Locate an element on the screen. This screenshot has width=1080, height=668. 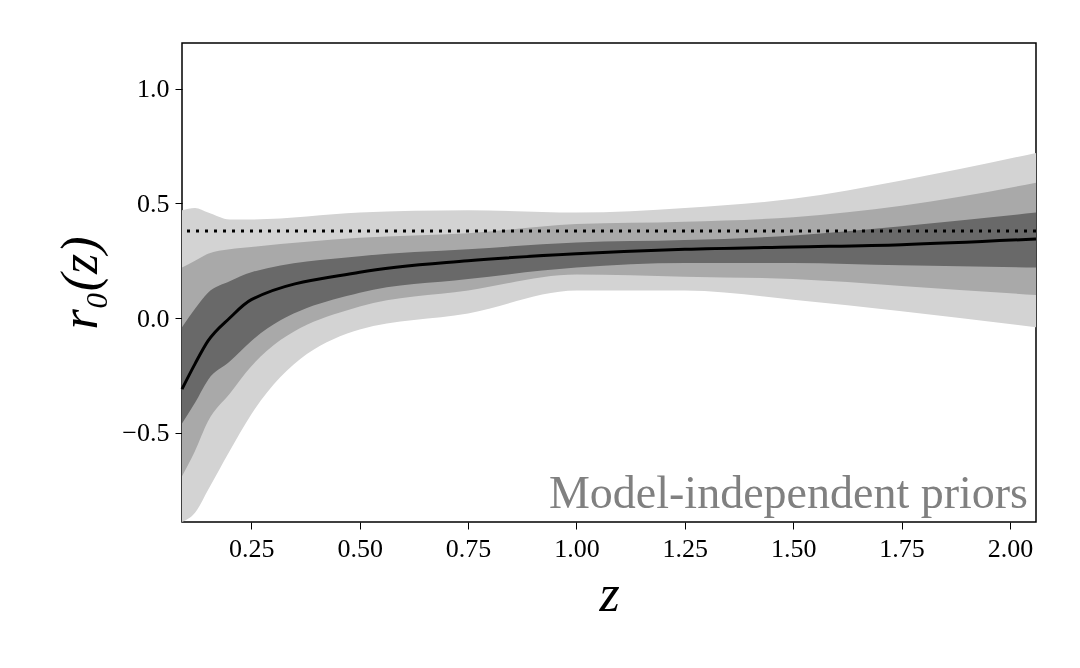
y-tick-label: −0.5 is located at coordinates (146, 433).